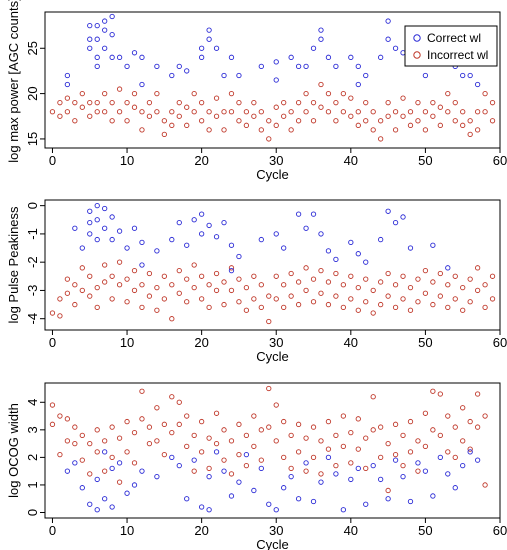 This screenshot has height=550, width=507. I want to click on y-axis-label: log max power [AGC counts], so click(13, 81).